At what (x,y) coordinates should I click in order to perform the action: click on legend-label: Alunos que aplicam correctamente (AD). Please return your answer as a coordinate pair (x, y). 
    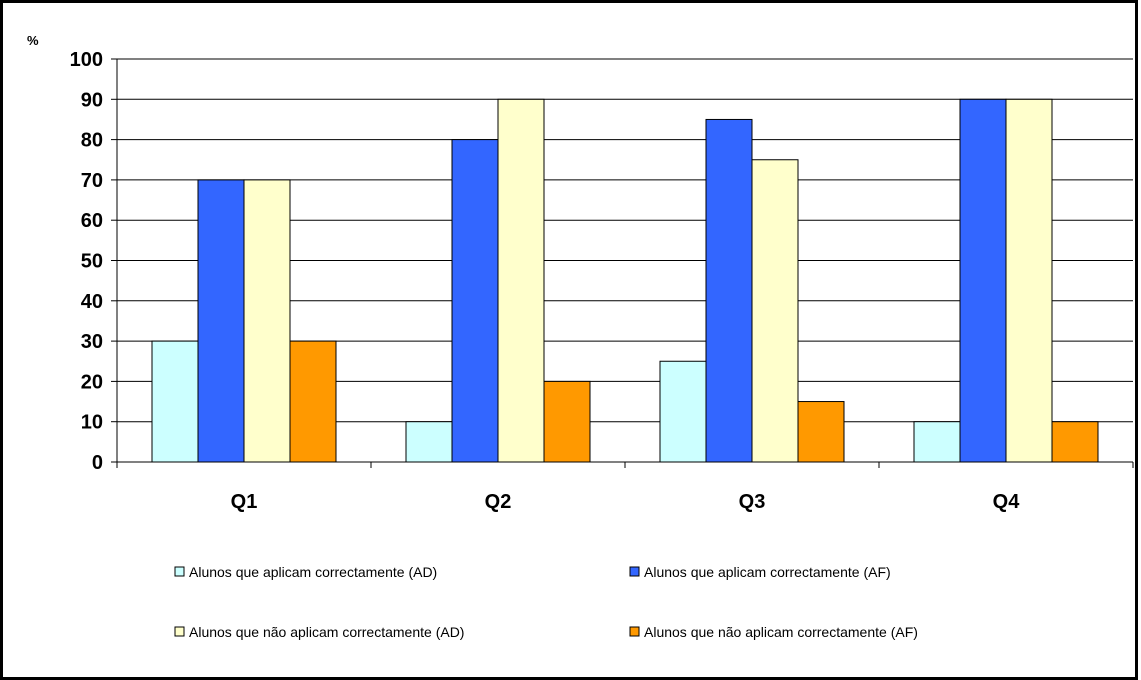
    Looking at the image, I should click on (313, 572).